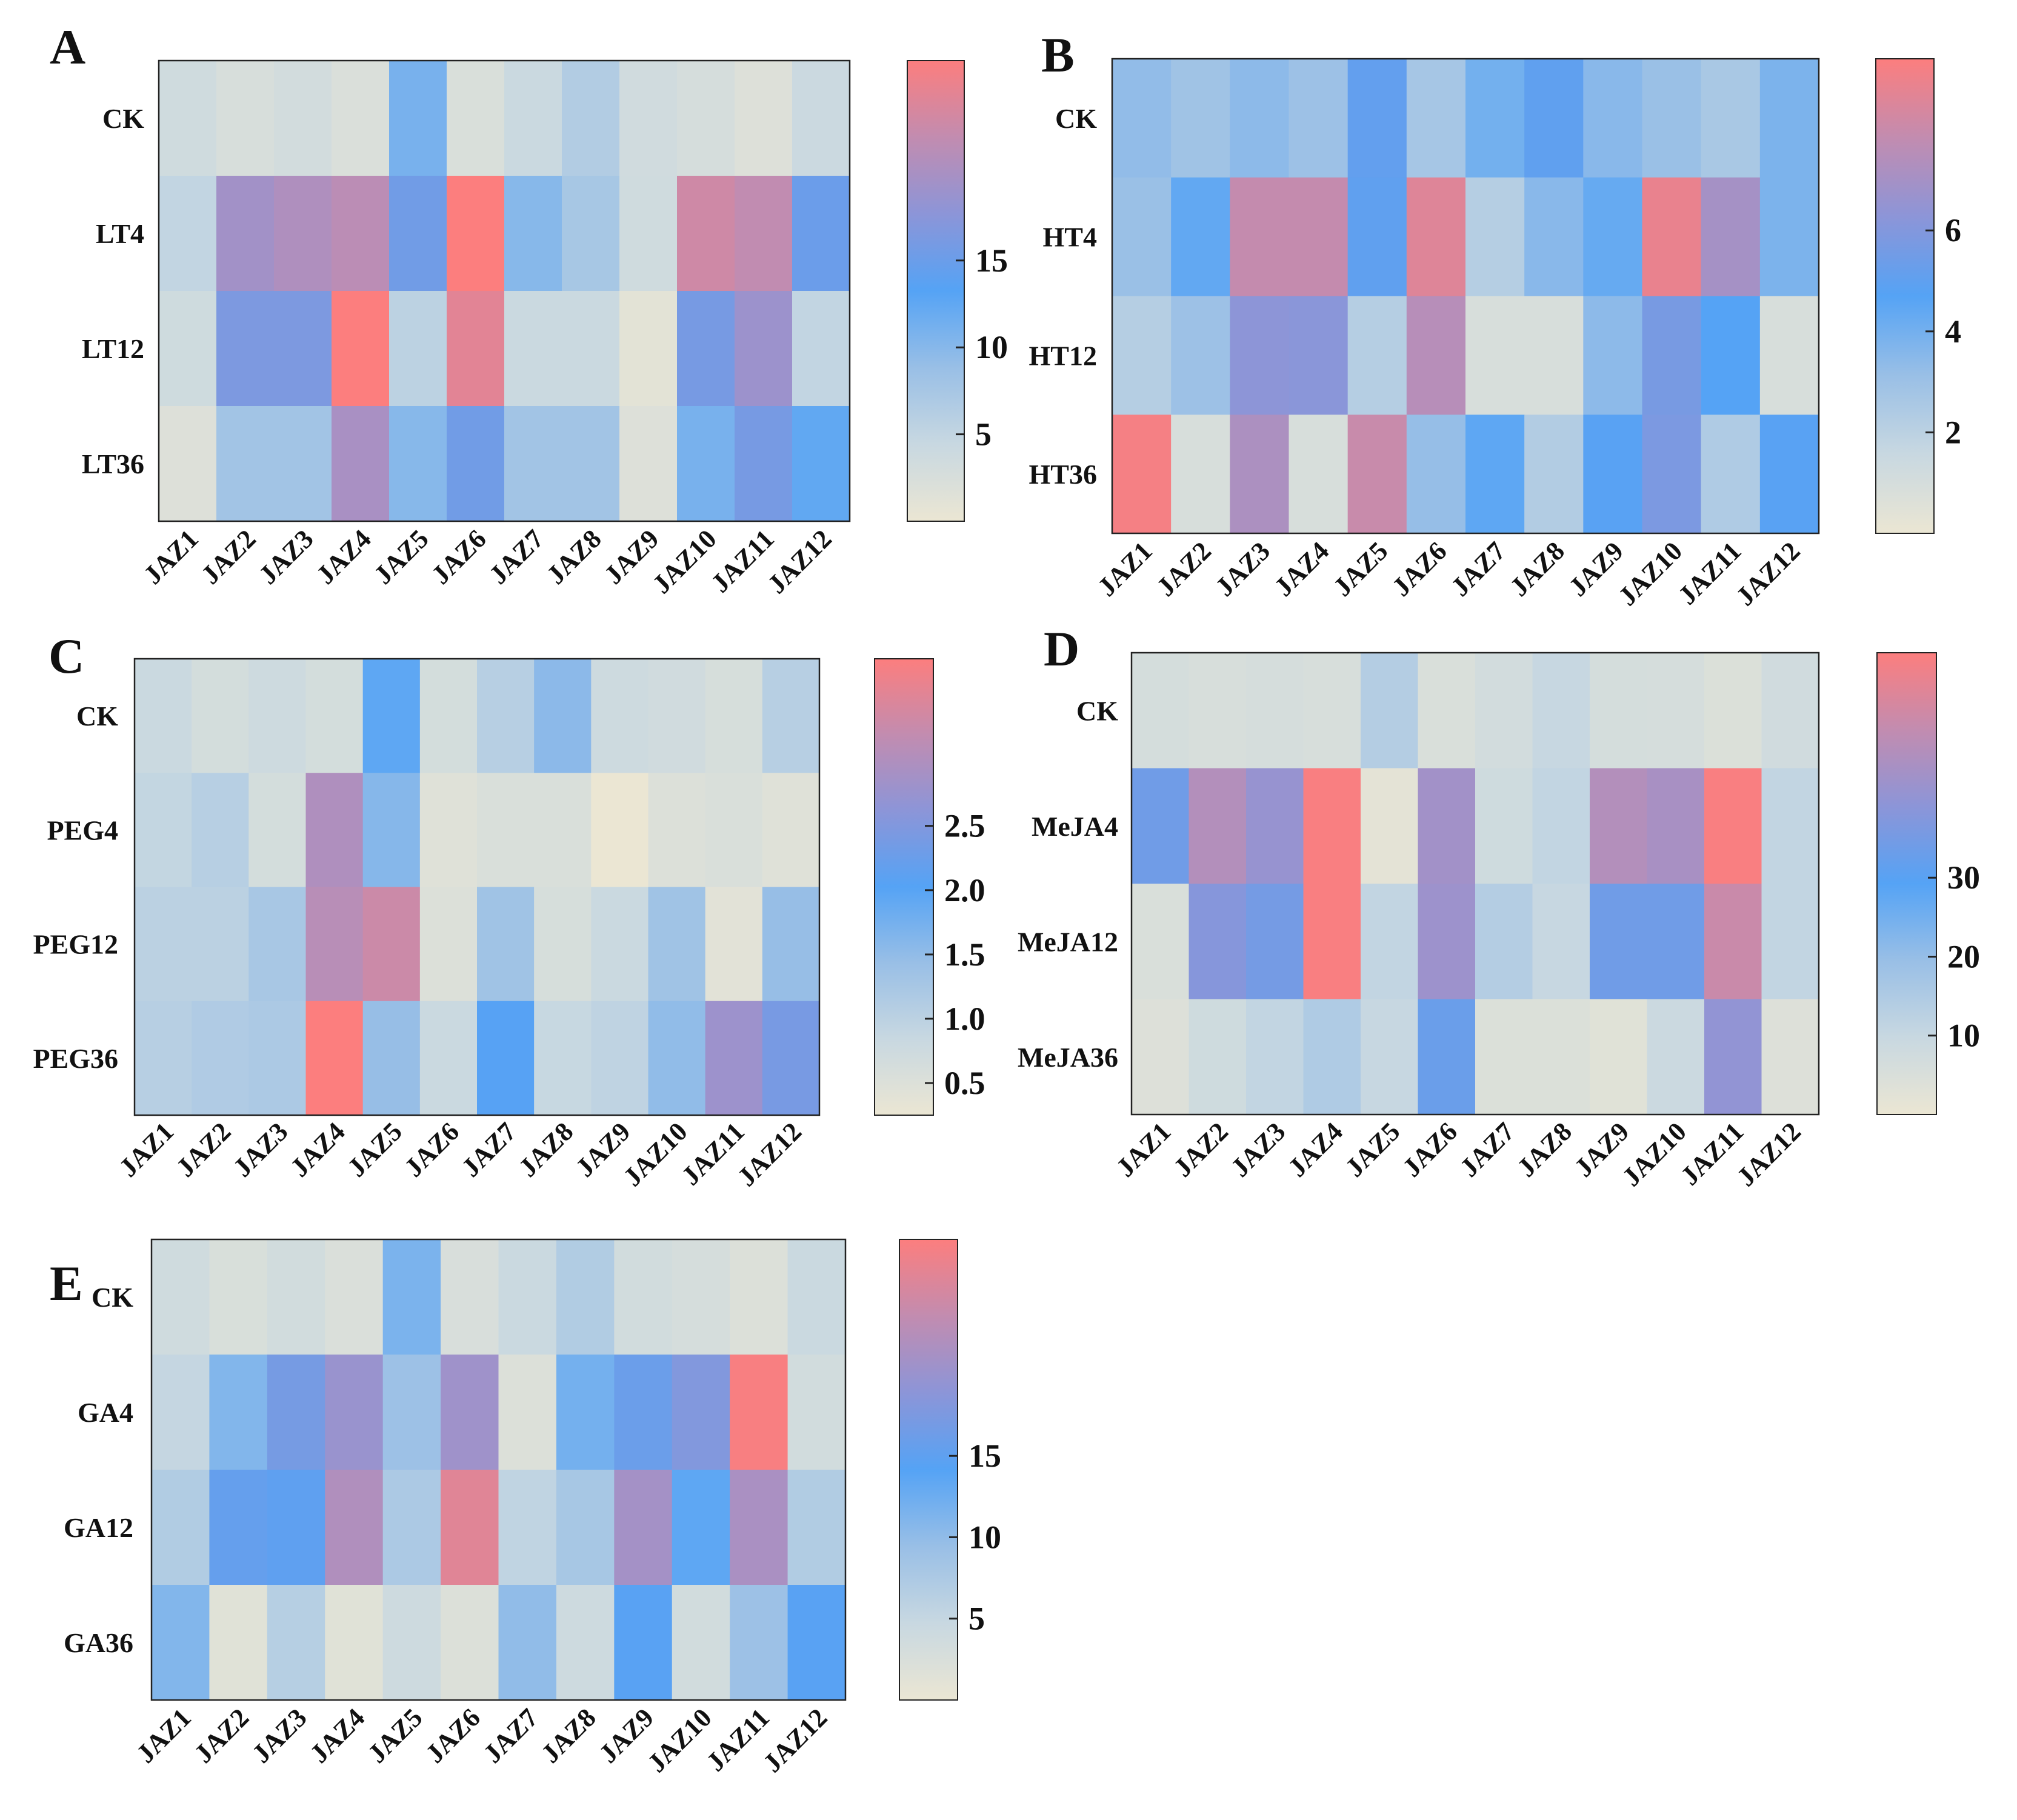  I want to click on heatmap-cell-ga36-jaz5, so click(411, 1643).